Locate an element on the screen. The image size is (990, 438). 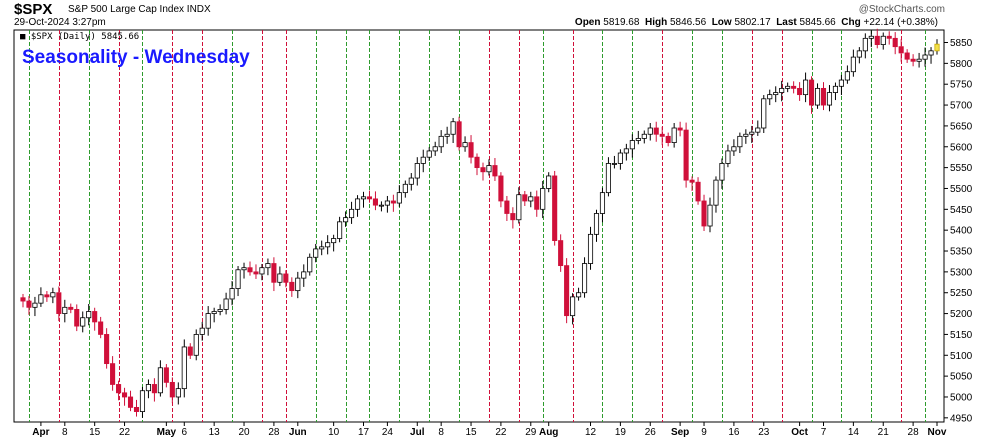
open-value: 5819.68 is located at coordinates (621, 22).